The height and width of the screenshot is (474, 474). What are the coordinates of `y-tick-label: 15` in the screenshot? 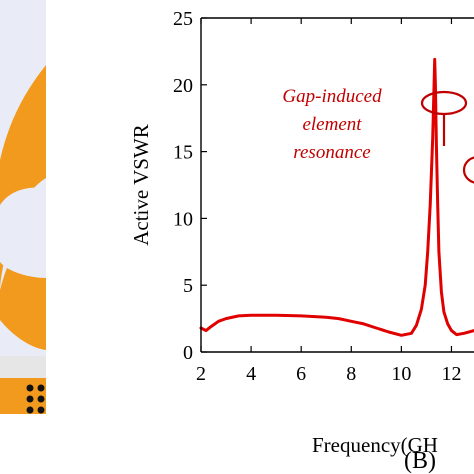 It's located at (183, 153).